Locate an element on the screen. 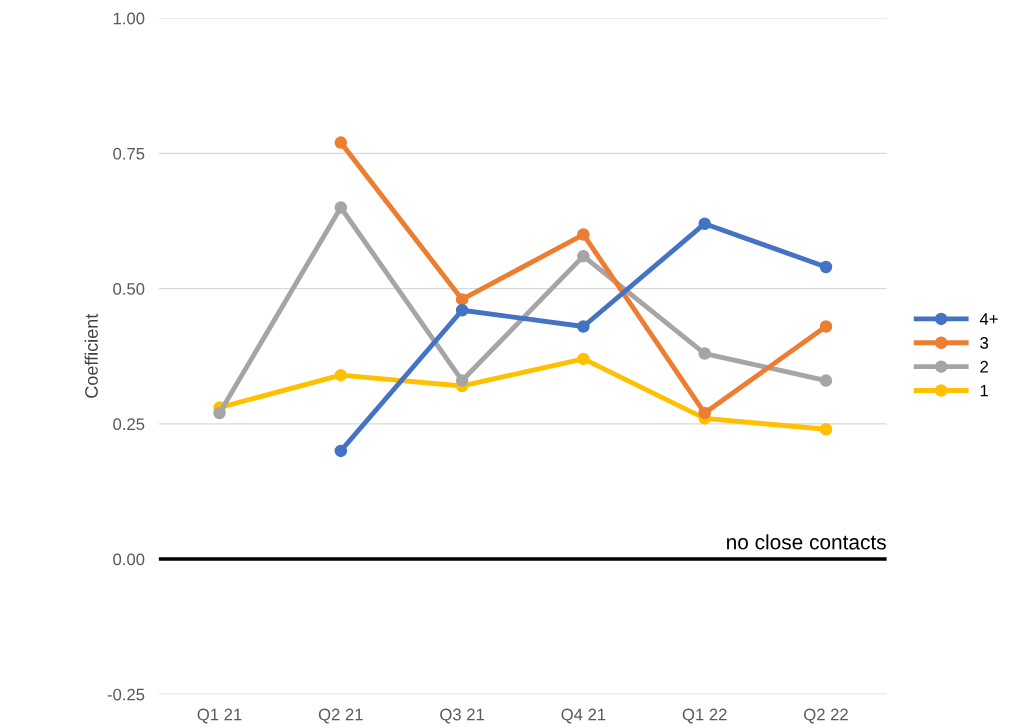  x-tick-label: Q2 21 is located at coordinates (340, 716).